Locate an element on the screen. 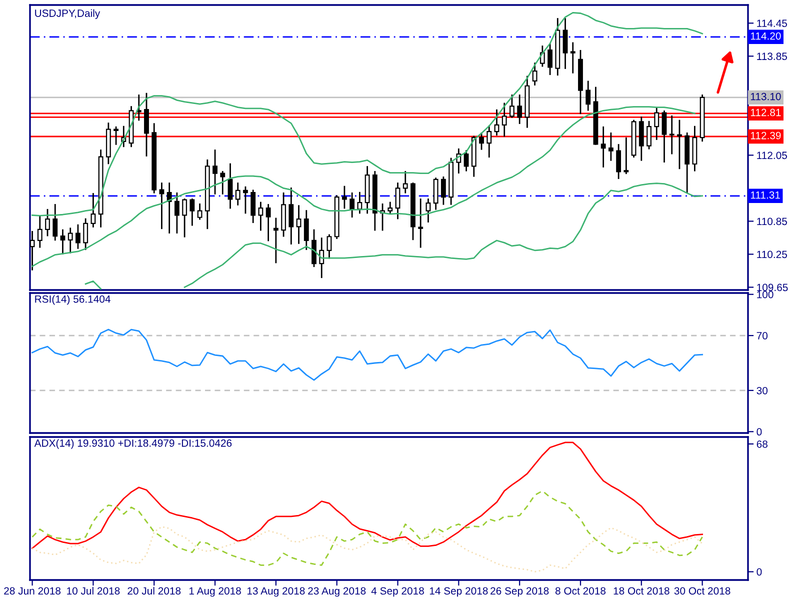 This screenshot has width=800, height=600. y-tick-label: 112.05 is located at coordinates (772, 156).